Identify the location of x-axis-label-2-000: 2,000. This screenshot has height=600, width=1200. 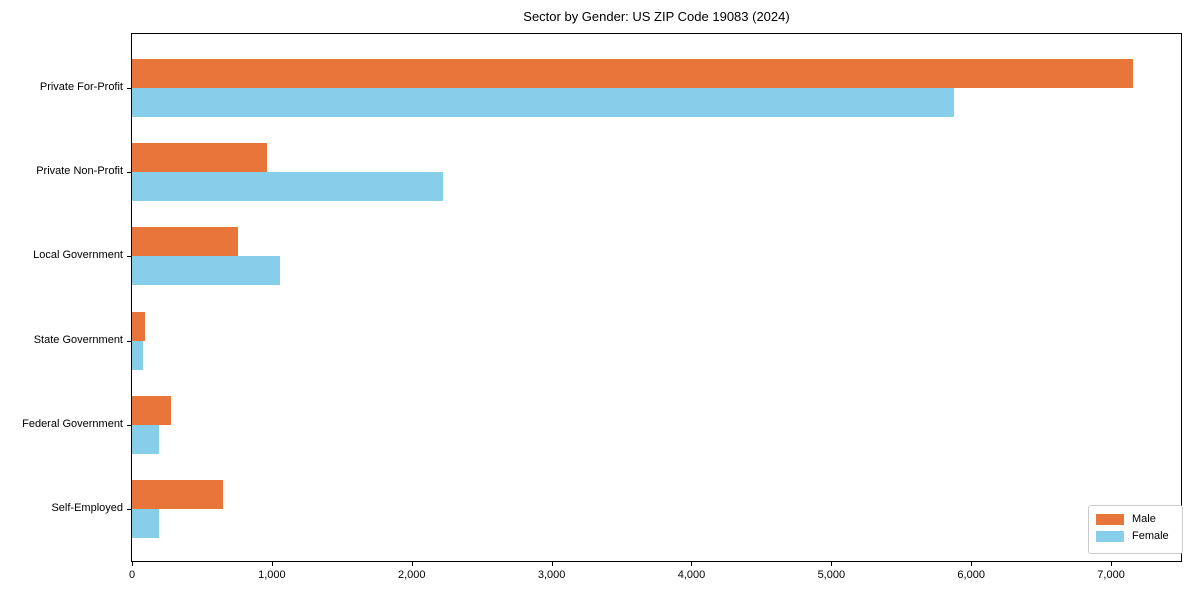
(411, 575).